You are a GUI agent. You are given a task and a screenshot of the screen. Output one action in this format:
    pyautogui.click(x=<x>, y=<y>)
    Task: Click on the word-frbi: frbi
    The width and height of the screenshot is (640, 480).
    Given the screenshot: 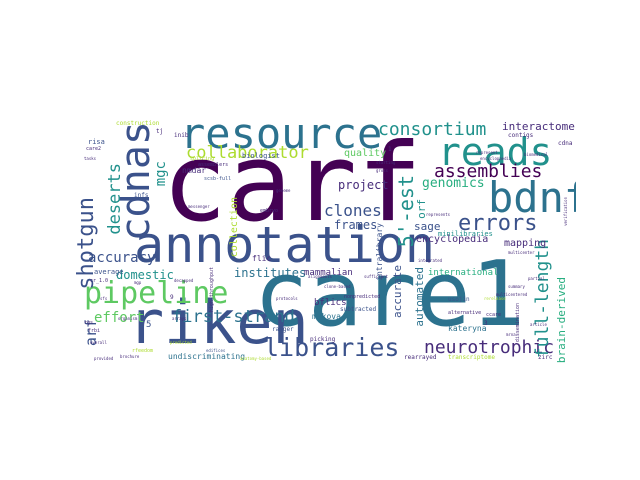 What is the action you would take?
    pyautogui.click(x=94, y=331)
    